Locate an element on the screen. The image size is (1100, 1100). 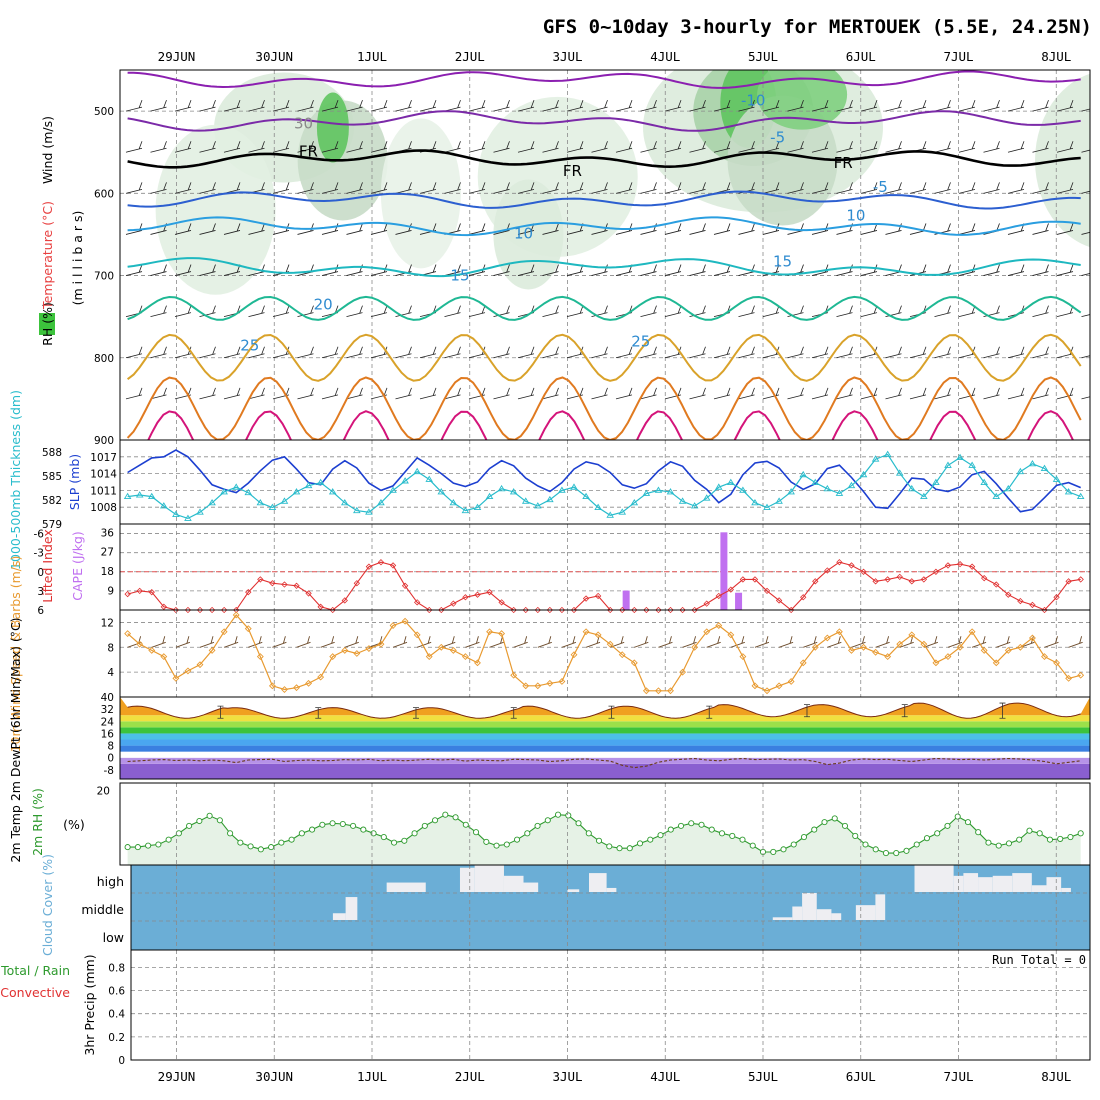
slp-tick-label: 1017 is located at coordinates (103, 458).